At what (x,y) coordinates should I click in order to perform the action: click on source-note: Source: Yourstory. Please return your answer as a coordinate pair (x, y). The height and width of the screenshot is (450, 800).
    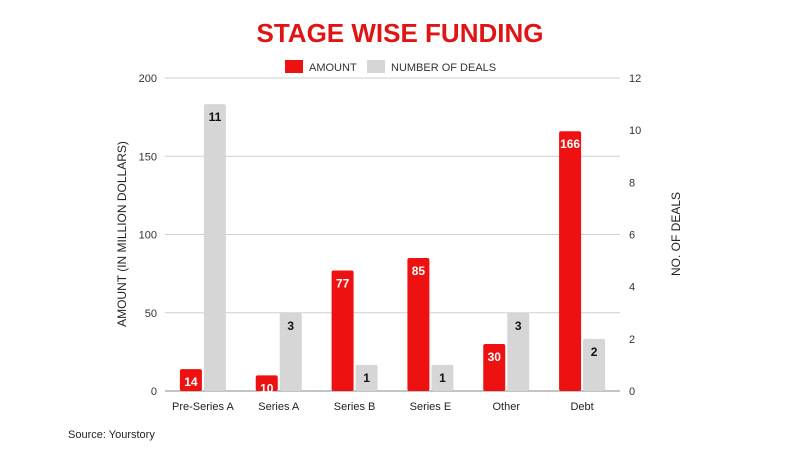
    Looking at the image, I should click on (111, 435).